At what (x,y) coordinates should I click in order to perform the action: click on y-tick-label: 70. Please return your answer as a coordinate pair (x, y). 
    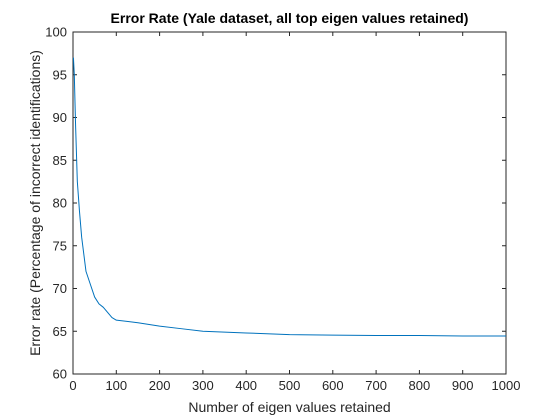
    Looking at the image, I should click on (60, 288).